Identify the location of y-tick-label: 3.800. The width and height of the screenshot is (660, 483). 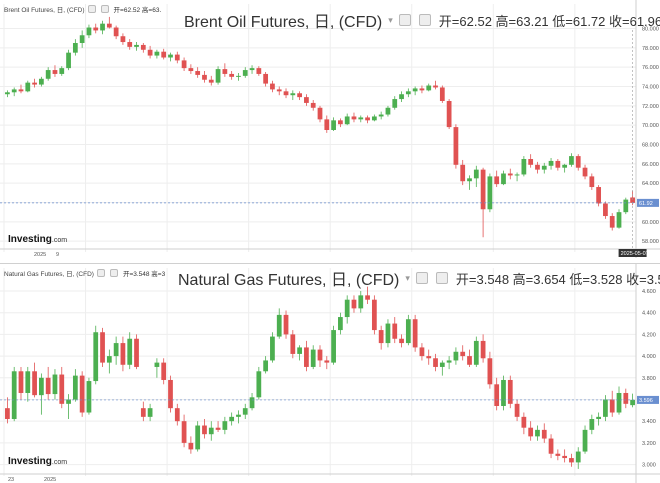
(649, 379).